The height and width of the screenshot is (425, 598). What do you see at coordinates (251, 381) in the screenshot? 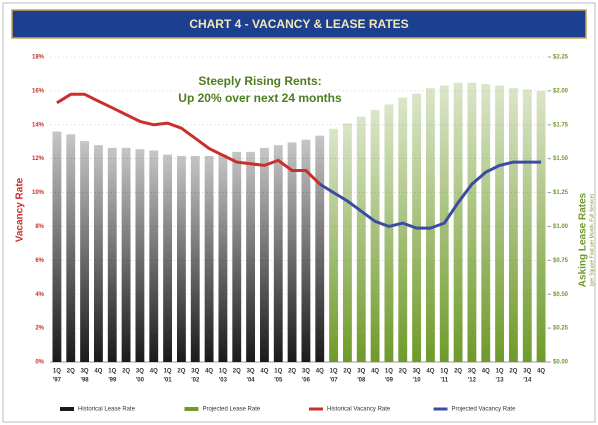
I see `x-year-label: '04` at bounding box center [251, 381].